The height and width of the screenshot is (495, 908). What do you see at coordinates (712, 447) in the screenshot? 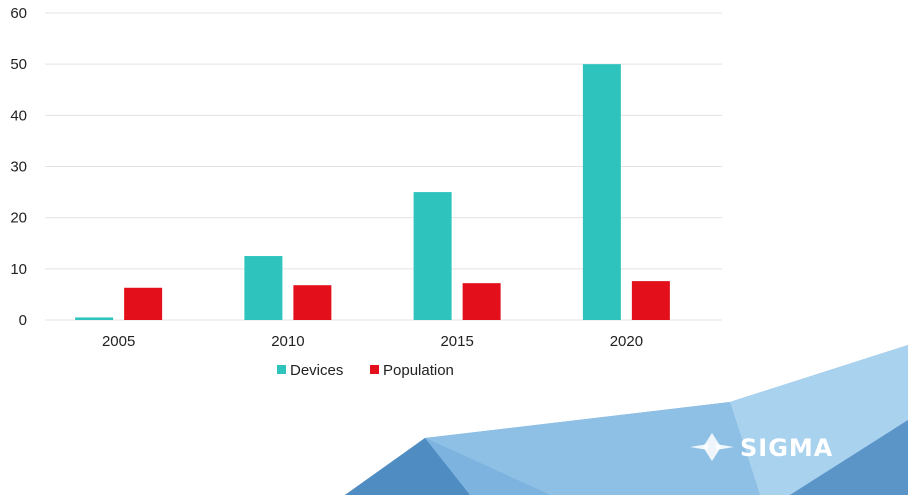
I see `sigma-diamond-logo-icon` at bounding box center [712, 447].